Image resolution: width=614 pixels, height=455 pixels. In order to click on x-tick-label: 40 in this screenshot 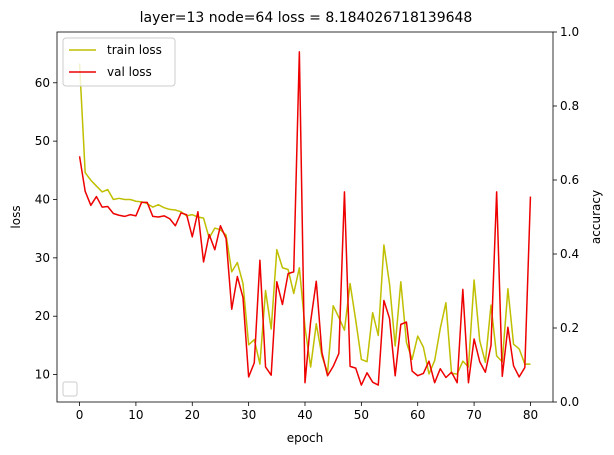, I will do `click(304, 415)`.